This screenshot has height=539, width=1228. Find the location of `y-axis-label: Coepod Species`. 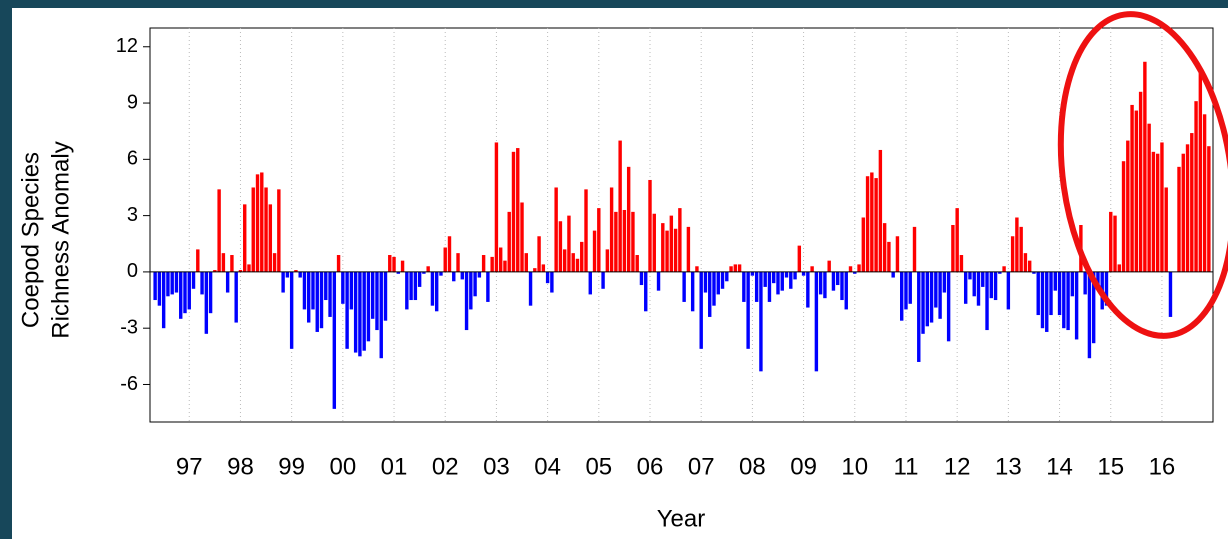

y-axis-label: Coepod Species is located at coordinates (30, 240).